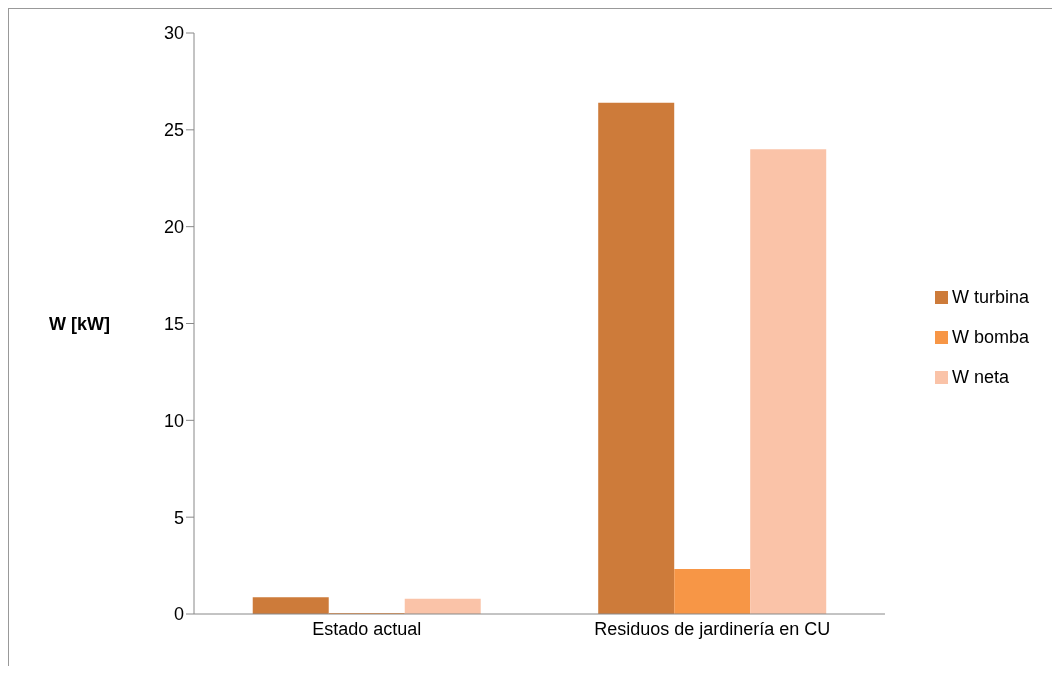 This screenshot has height=673, width=1059. What do you see at coordinates (178, 517) in the screenshot?
I see `y-tick-label: 5` at bounding box center [178, 517].